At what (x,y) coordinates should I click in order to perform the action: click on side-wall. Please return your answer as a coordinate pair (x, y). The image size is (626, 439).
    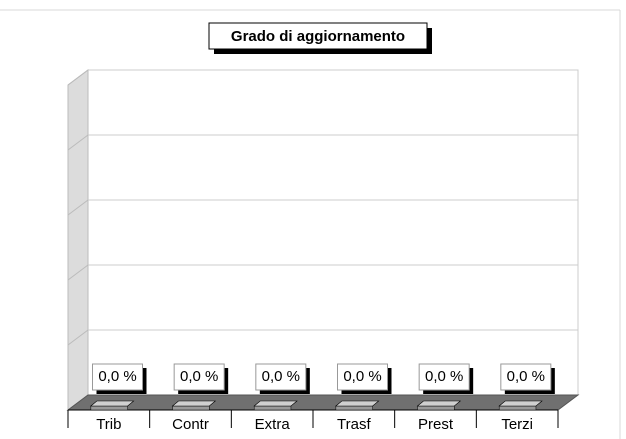
    Looking at the image, I should click on (78, 240).